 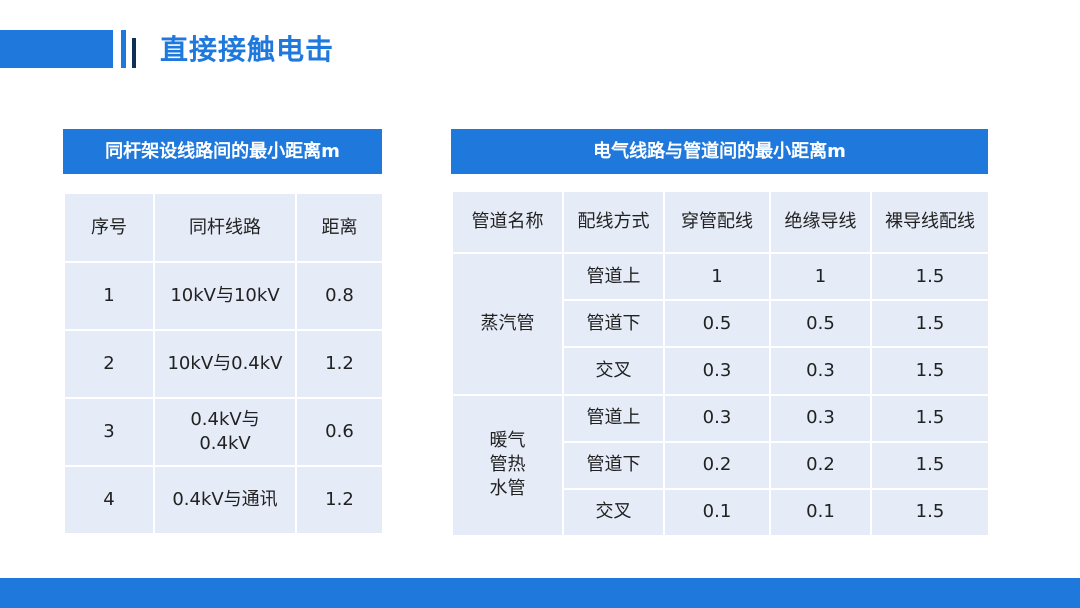 What do you see at coordinates (123, 49) in the screenshot?
I see `title-accent-stripe` at bounding box center [123, 49].